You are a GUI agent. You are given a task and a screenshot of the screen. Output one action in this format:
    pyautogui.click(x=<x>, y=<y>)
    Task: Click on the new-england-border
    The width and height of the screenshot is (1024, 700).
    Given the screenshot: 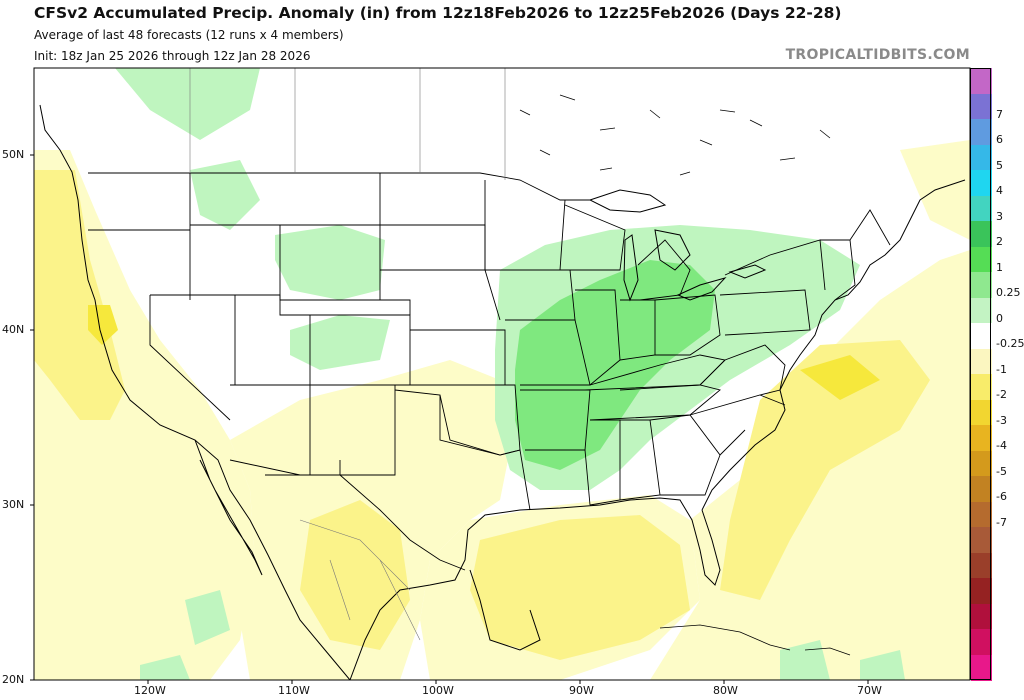 What is the action you would take?
    pyautogui.click(x=855, y=255)
    